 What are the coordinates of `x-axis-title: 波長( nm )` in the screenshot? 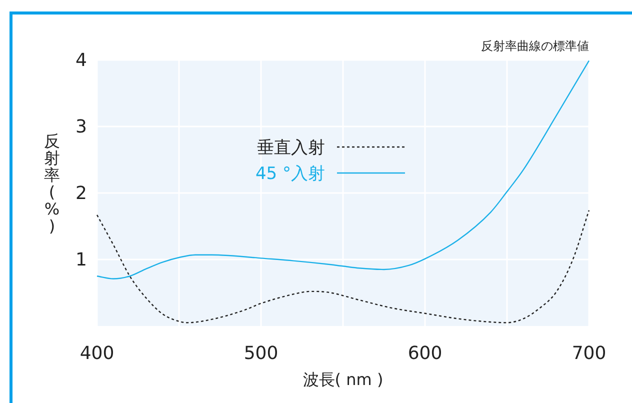 It's located at (343, 379).